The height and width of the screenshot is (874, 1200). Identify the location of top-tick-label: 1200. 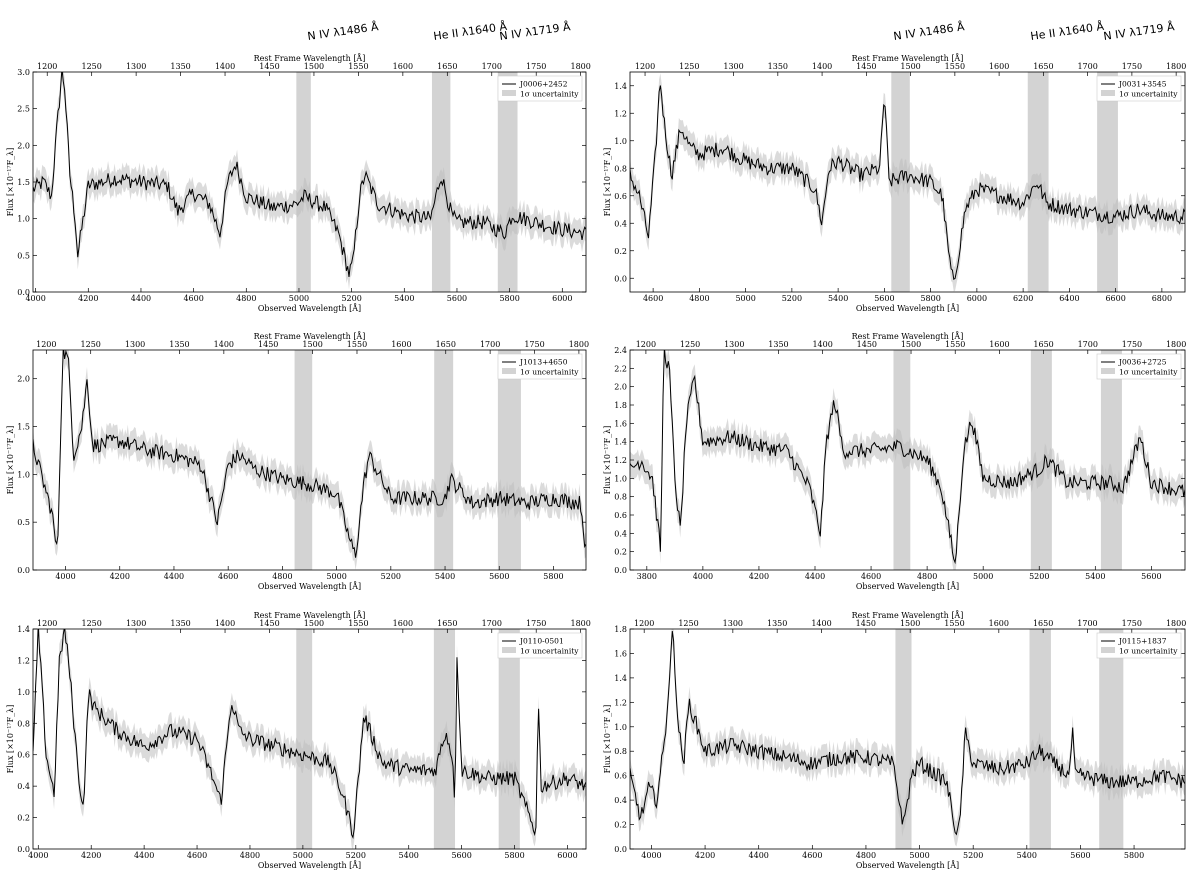
(646, 344).